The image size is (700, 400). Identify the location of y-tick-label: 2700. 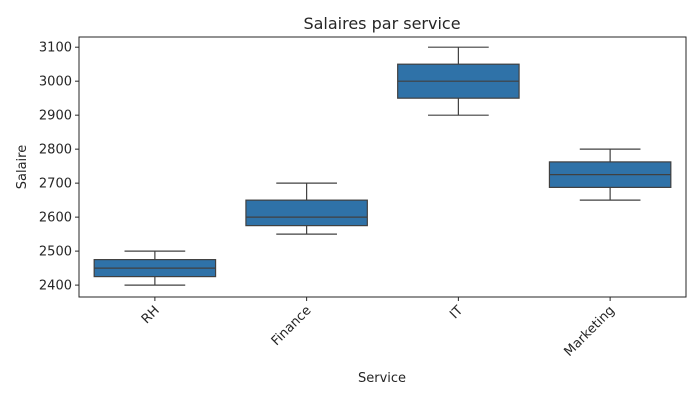
(55, 184).